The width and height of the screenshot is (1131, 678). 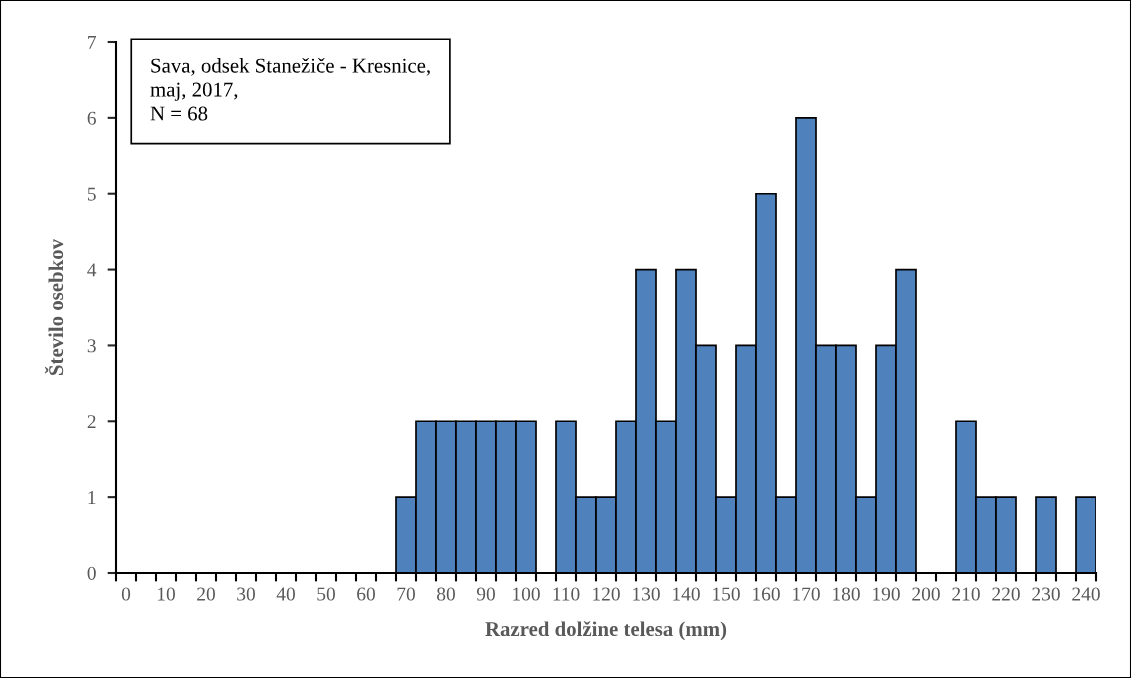 I want to click on x-tick-label: 160, so click(x=766, y=594).